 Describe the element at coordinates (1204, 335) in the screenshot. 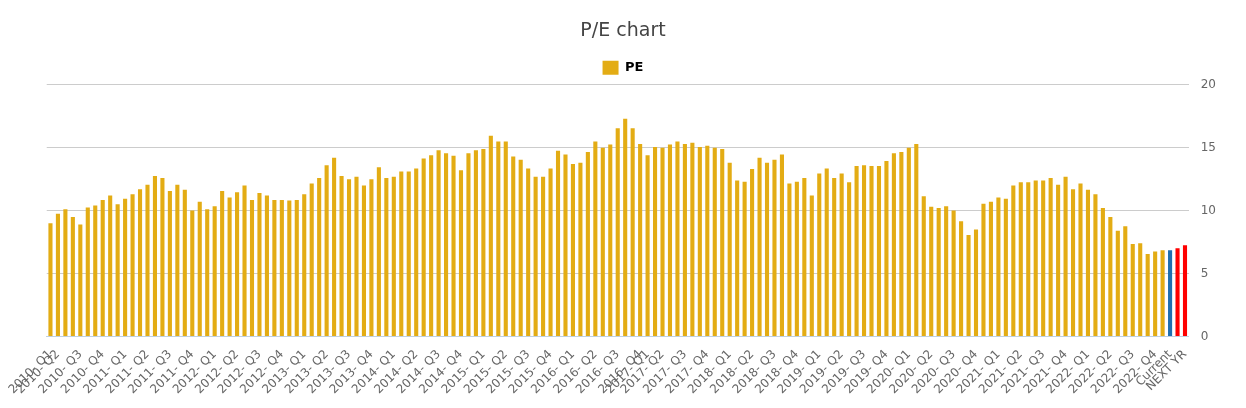

I see `y-tick-label: 0` at that location.